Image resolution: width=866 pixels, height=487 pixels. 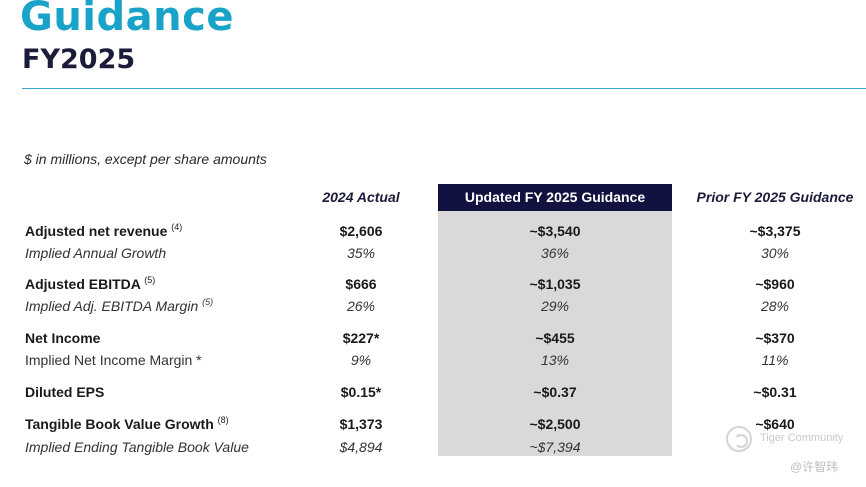 I want to click on row-label: Adjusted net revenue (4), so click(x=104, y=231).